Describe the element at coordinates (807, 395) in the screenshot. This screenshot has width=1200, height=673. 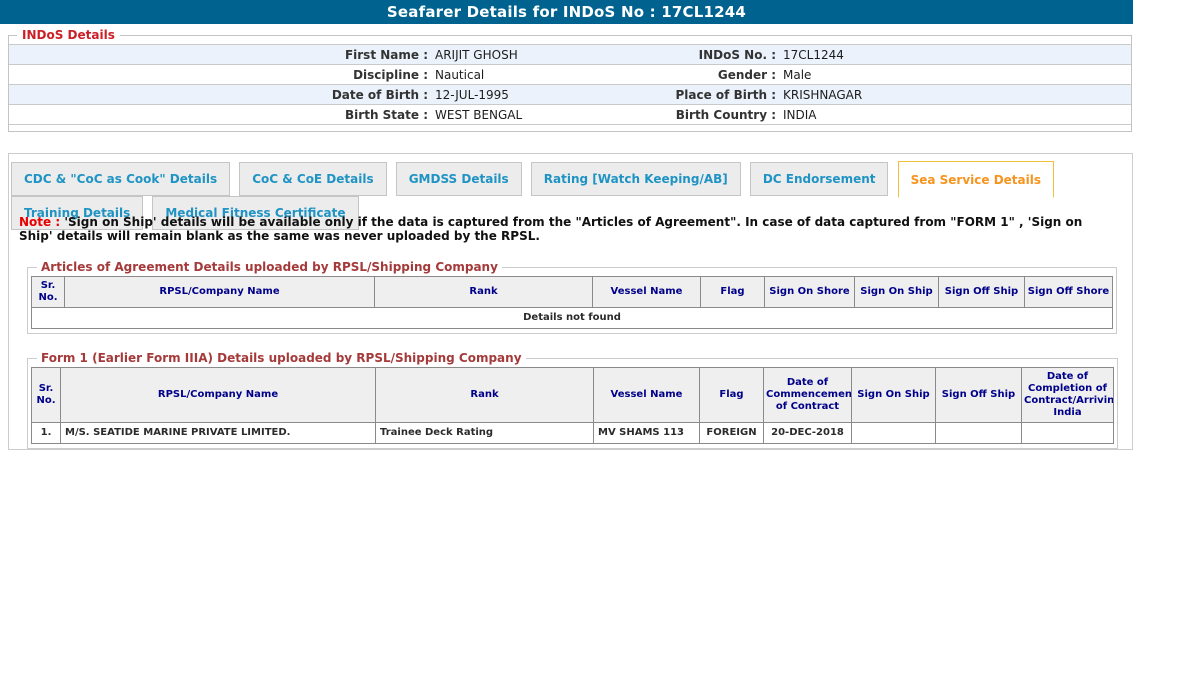
I see `form1-th-commencement-date: Date of Commencement of Contract` at that location.